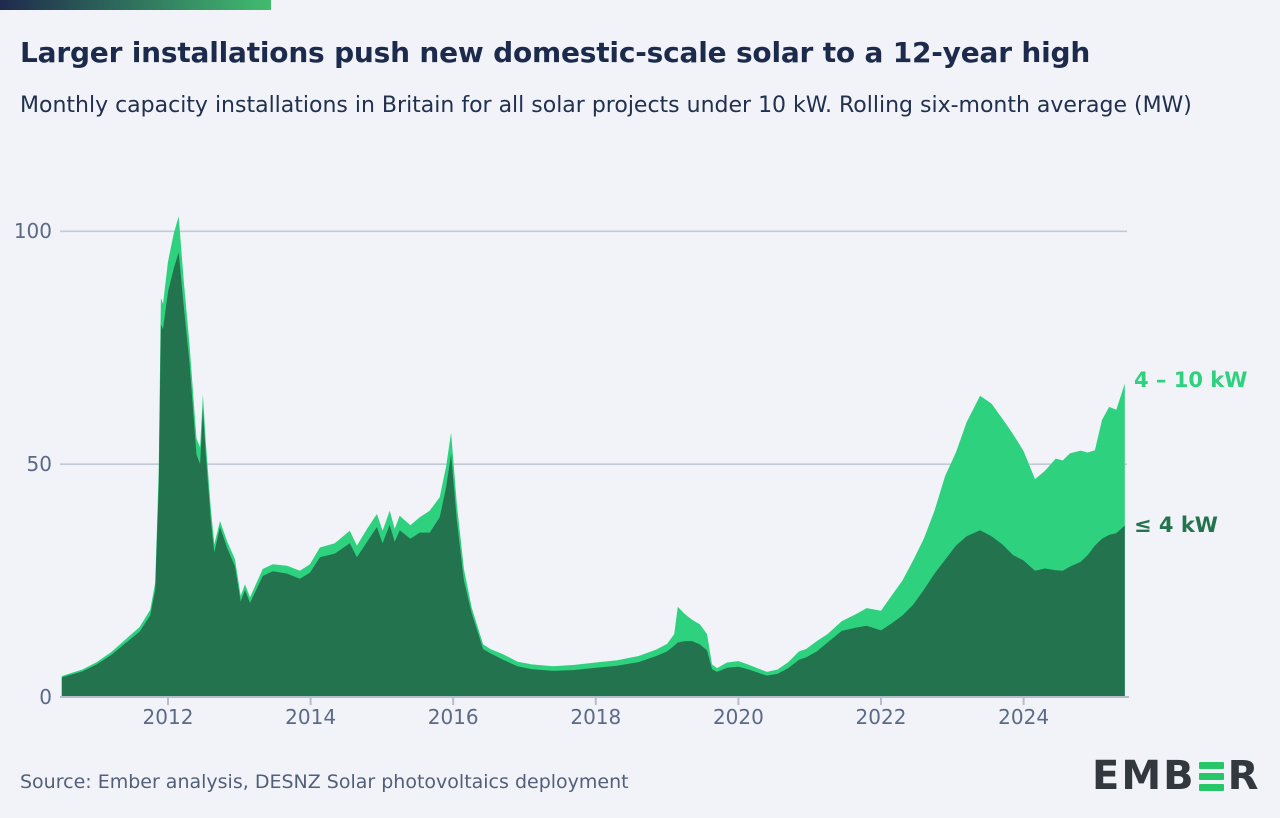 This screenshot has height=818, width=1280. Describe the element at coordinates (135, 5) in the screenshot. I see `brand-accent-bar` at that location.